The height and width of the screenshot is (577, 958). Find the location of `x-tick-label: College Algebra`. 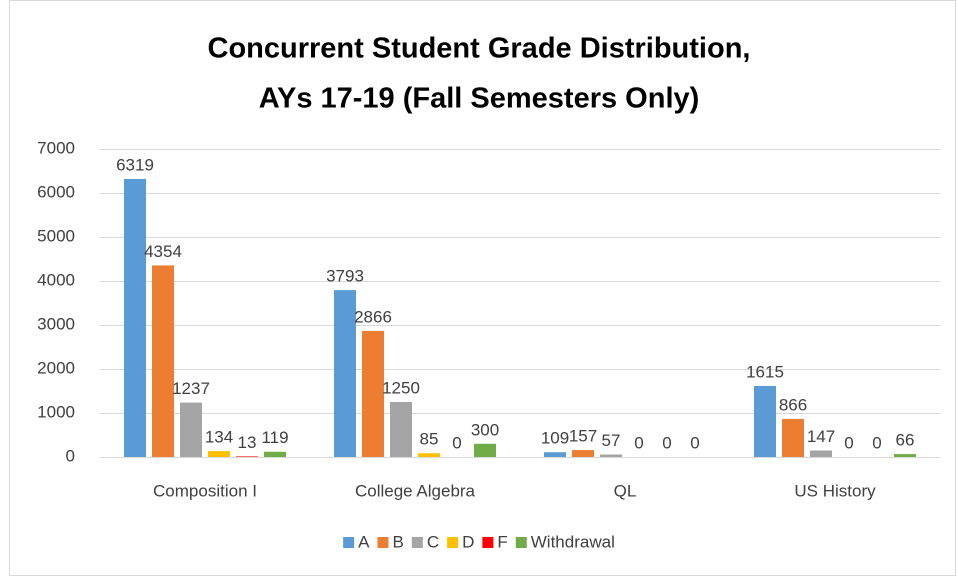

x-tick-label: College Algebra is located at coordinates (415, 490).